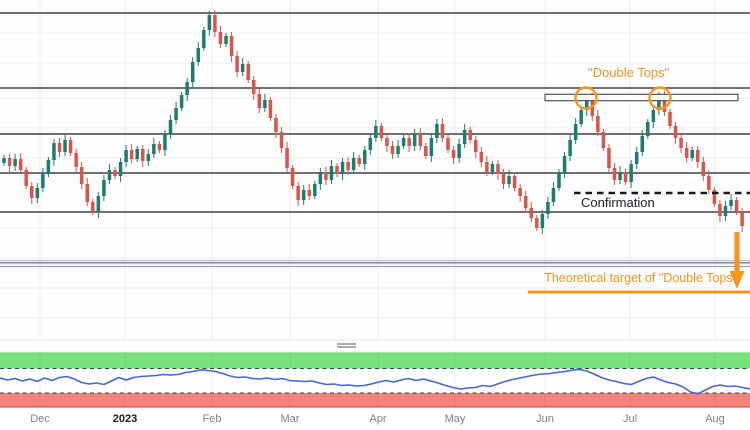  I want to click on down-arrow-head, so click(737, 280).